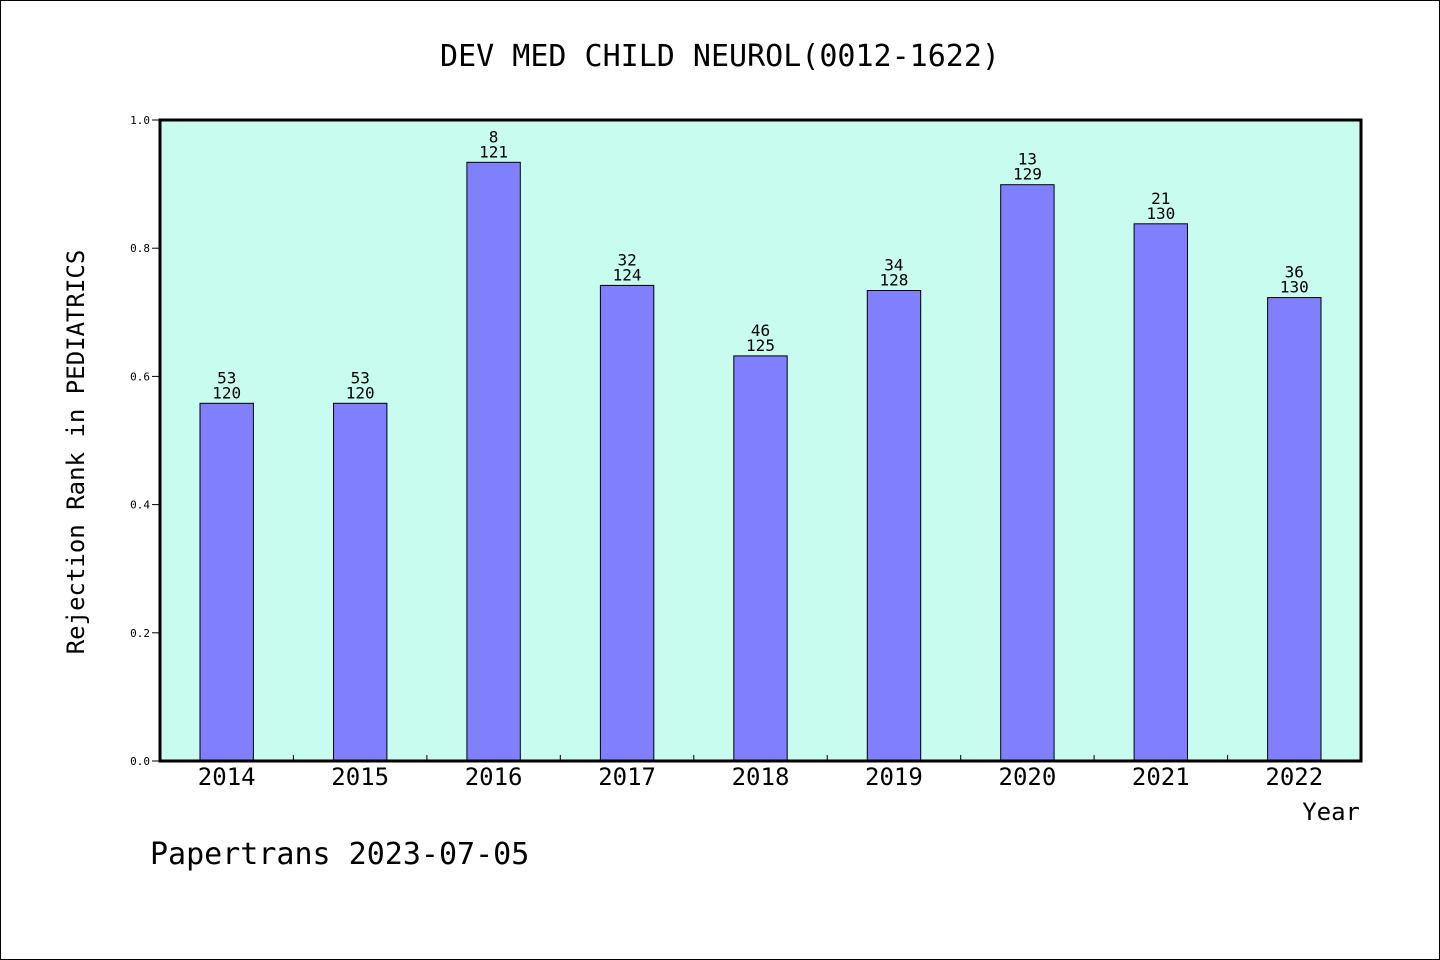 The image size is (1440, 960). What do you see at coordinates (1160, 492) in the screenshot?
I see `bar-2021` at bounding box center [1160, 492].